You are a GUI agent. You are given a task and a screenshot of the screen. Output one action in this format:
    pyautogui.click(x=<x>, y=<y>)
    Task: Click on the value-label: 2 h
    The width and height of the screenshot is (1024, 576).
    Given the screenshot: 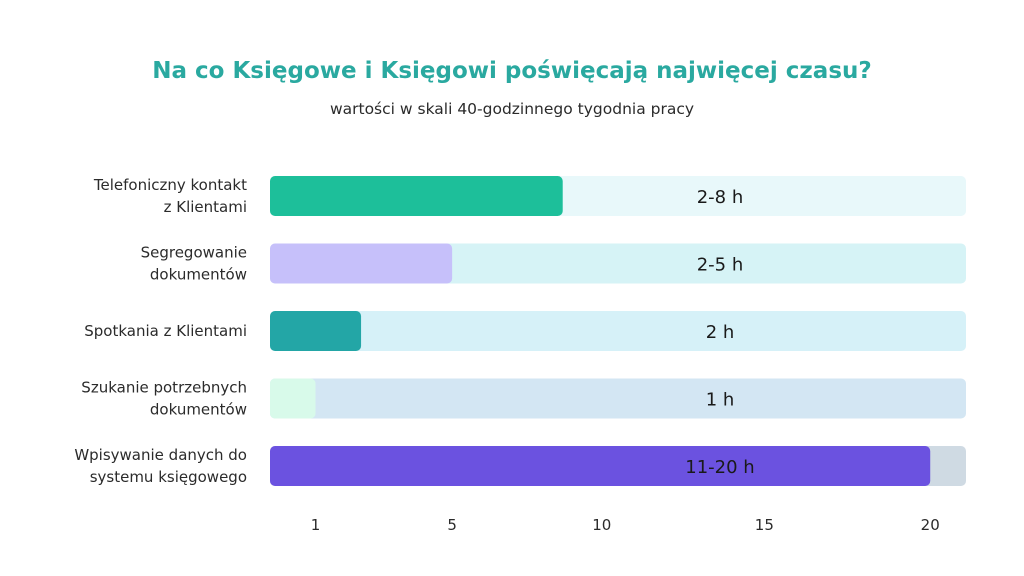 What is the action you would take?
    pyautogui.click(x=720, y=332)
    